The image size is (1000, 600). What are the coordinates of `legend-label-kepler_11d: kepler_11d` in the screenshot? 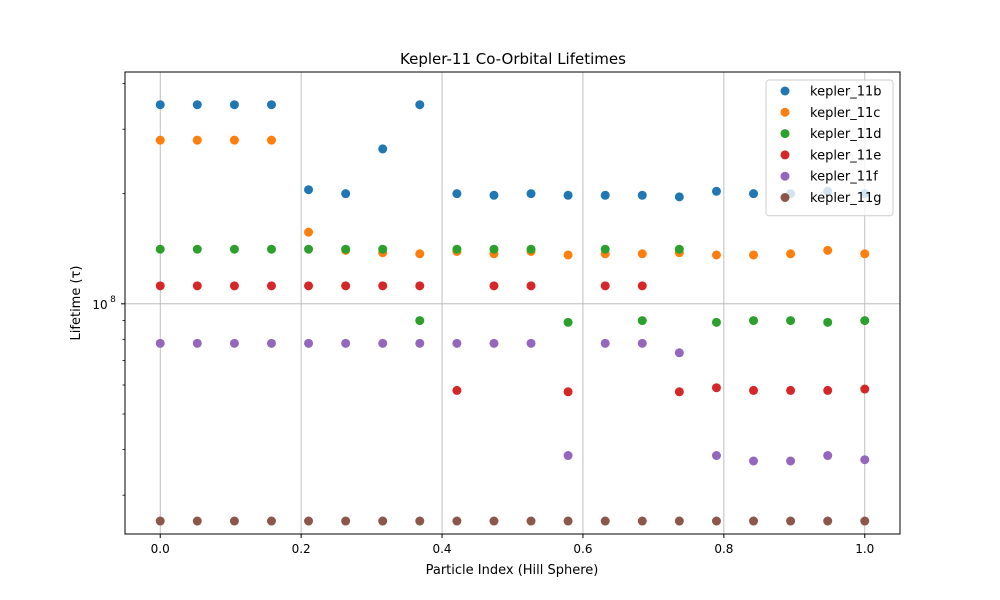 It's located at (846, 134).